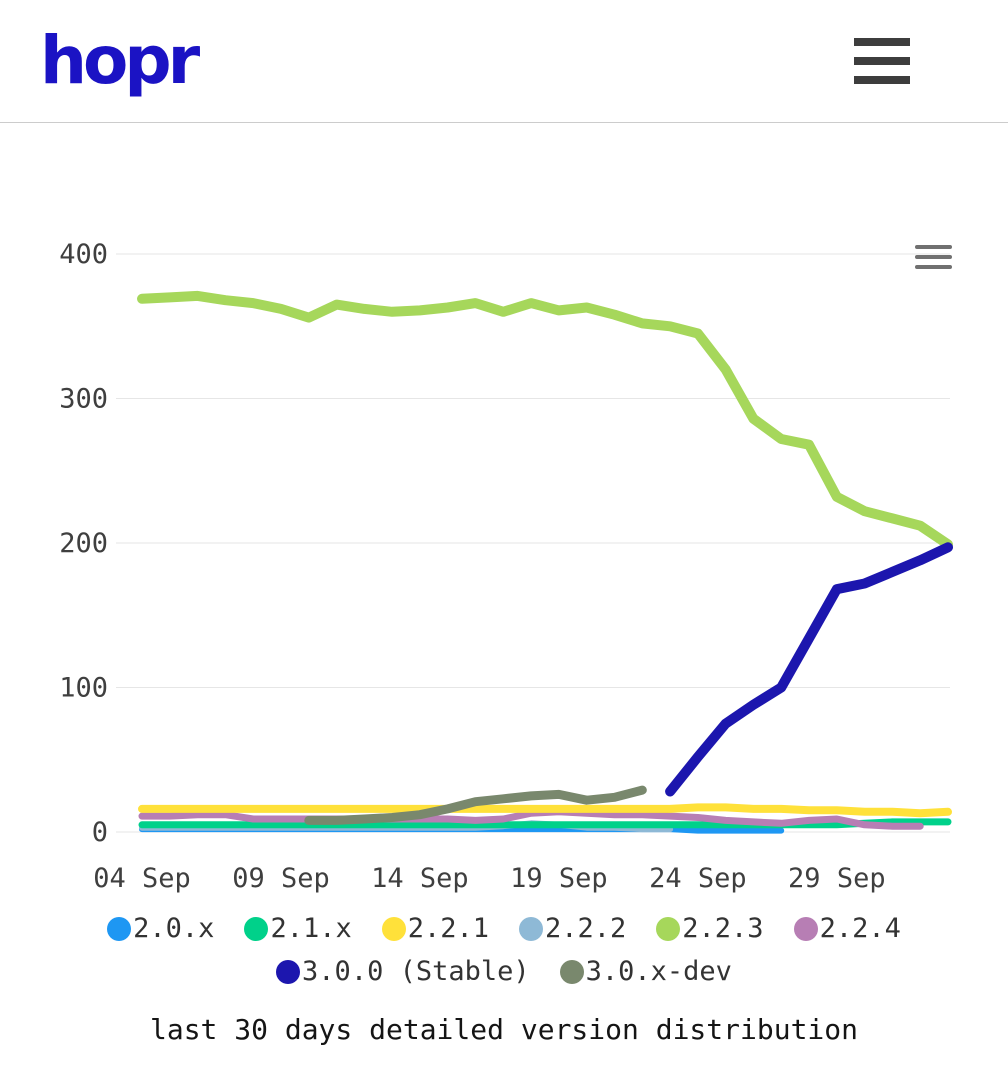 The width and height of the screenshot is (1008, 1088). Describe the element at coordinates (504, 61) in the screenshot. I see `app-header: hopr` at that location.